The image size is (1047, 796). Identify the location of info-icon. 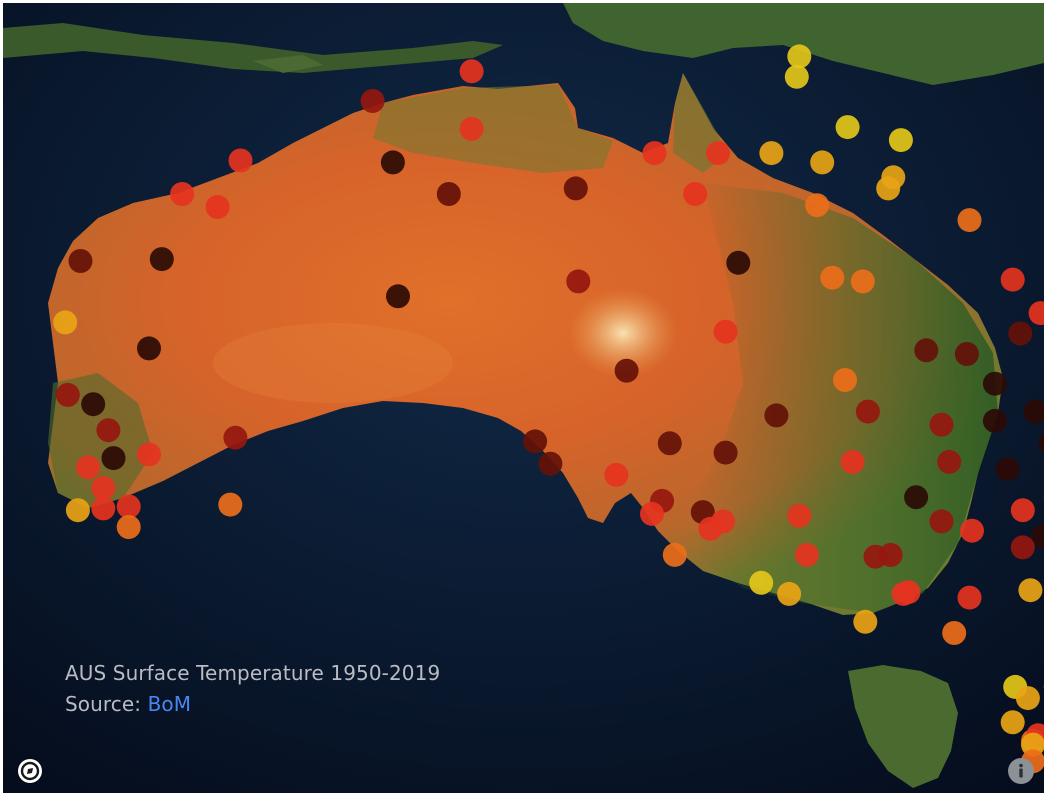
(1021, 771).